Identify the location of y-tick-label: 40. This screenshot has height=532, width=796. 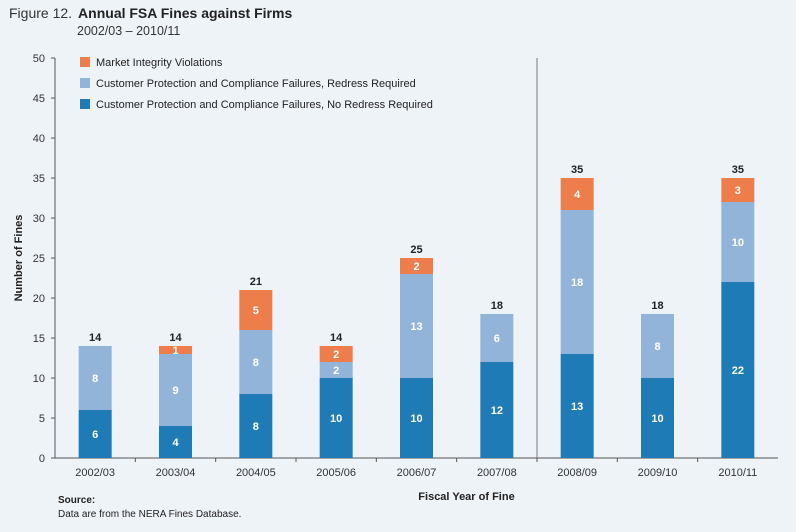
(39, 139).